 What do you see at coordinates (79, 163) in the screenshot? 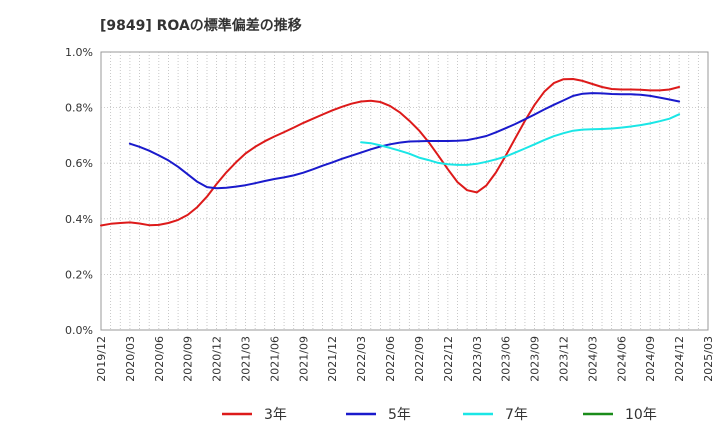
I see `y-tick-label: 0.6%` at bounding box center [79, 163].